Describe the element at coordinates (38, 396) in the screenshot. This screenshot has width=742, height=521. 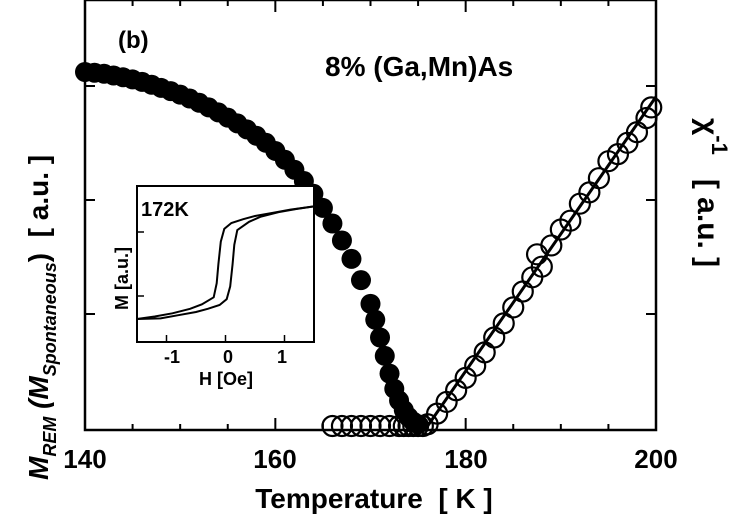
I see `ylabel-paren-open: (M` at that location.